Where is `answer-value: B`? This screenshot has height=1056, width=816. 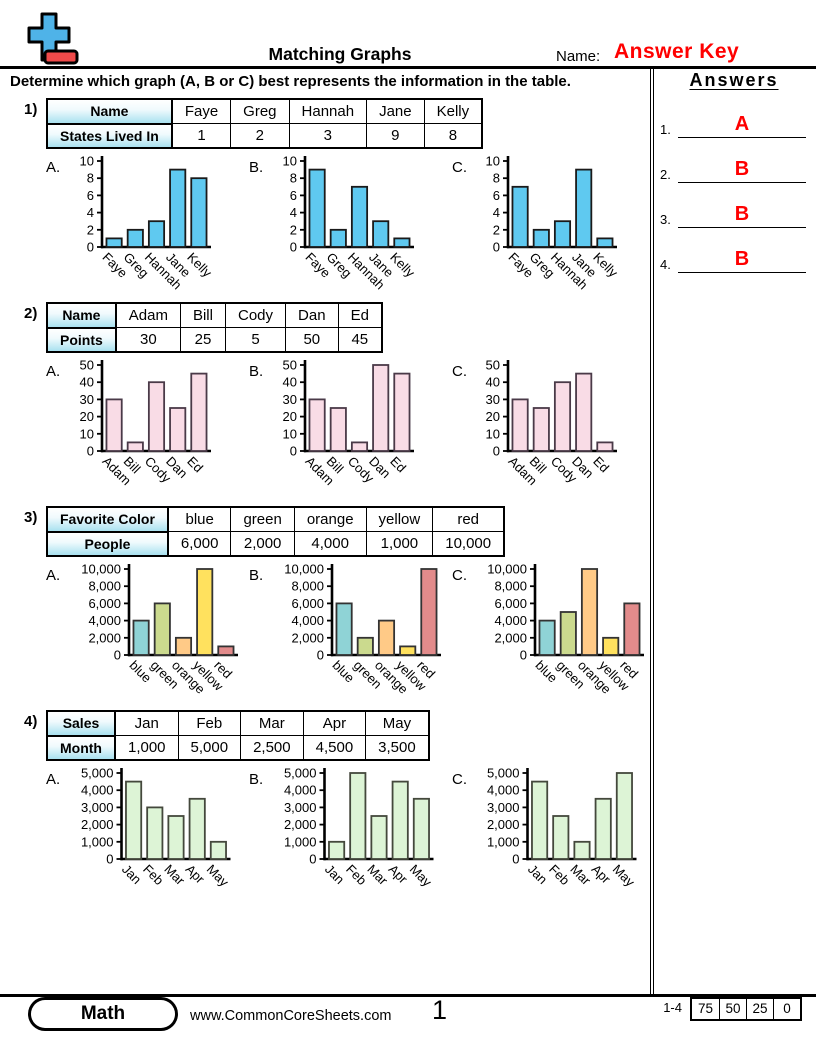
answer-value: B is located at coordinates (742, 260).